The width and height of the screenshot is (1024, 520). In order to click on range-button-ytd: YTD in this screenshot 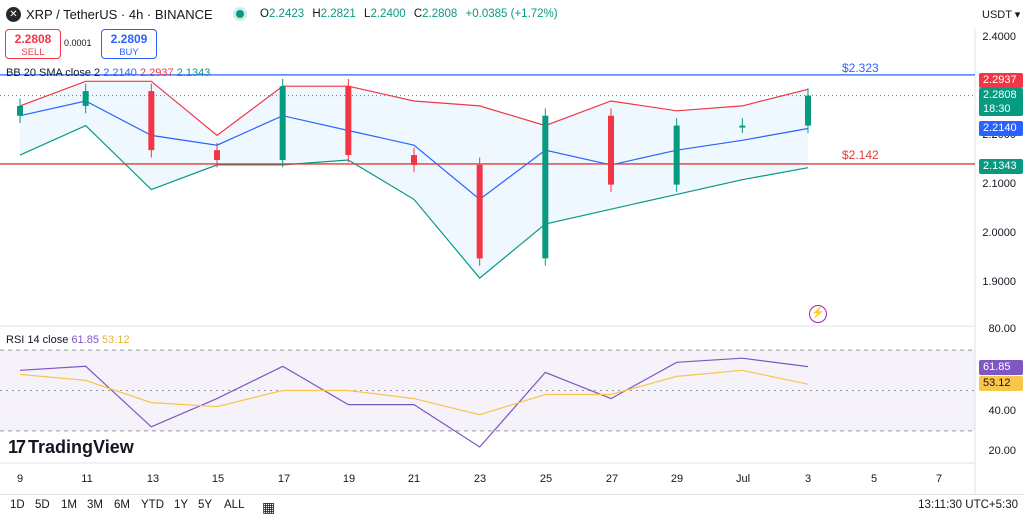, I will do `click(152, 505)`.